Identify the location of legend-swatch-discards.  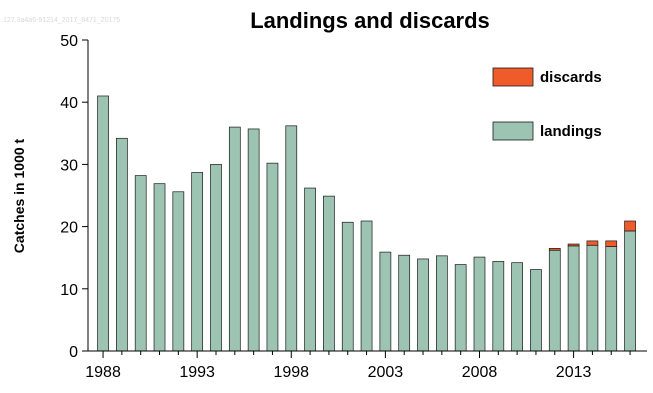
(513, 77).